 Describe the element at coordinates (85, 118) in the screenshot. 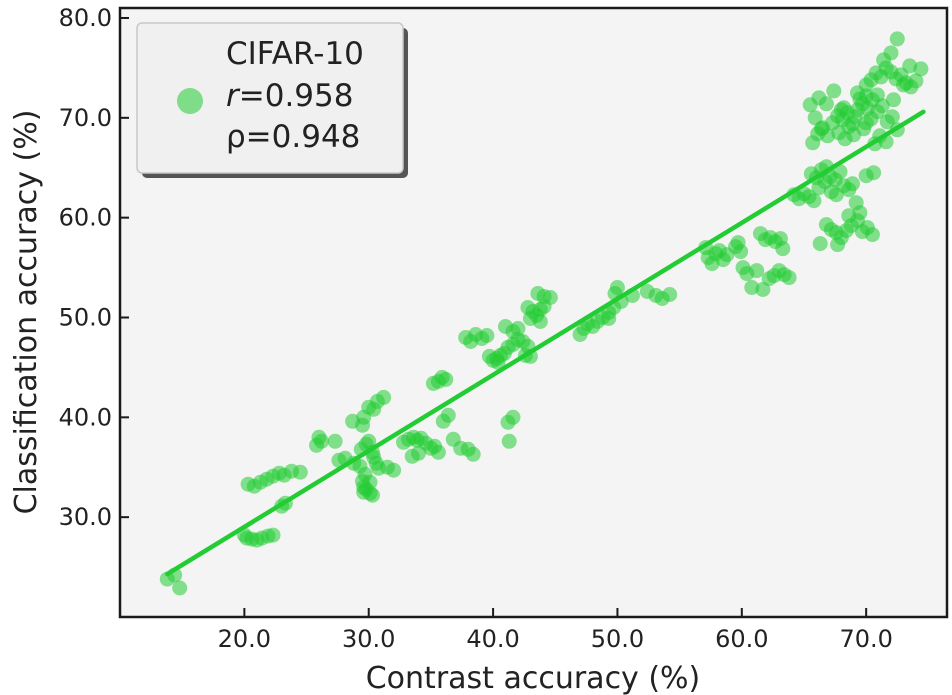

I see `y-tick-label: 70.0` at that location.